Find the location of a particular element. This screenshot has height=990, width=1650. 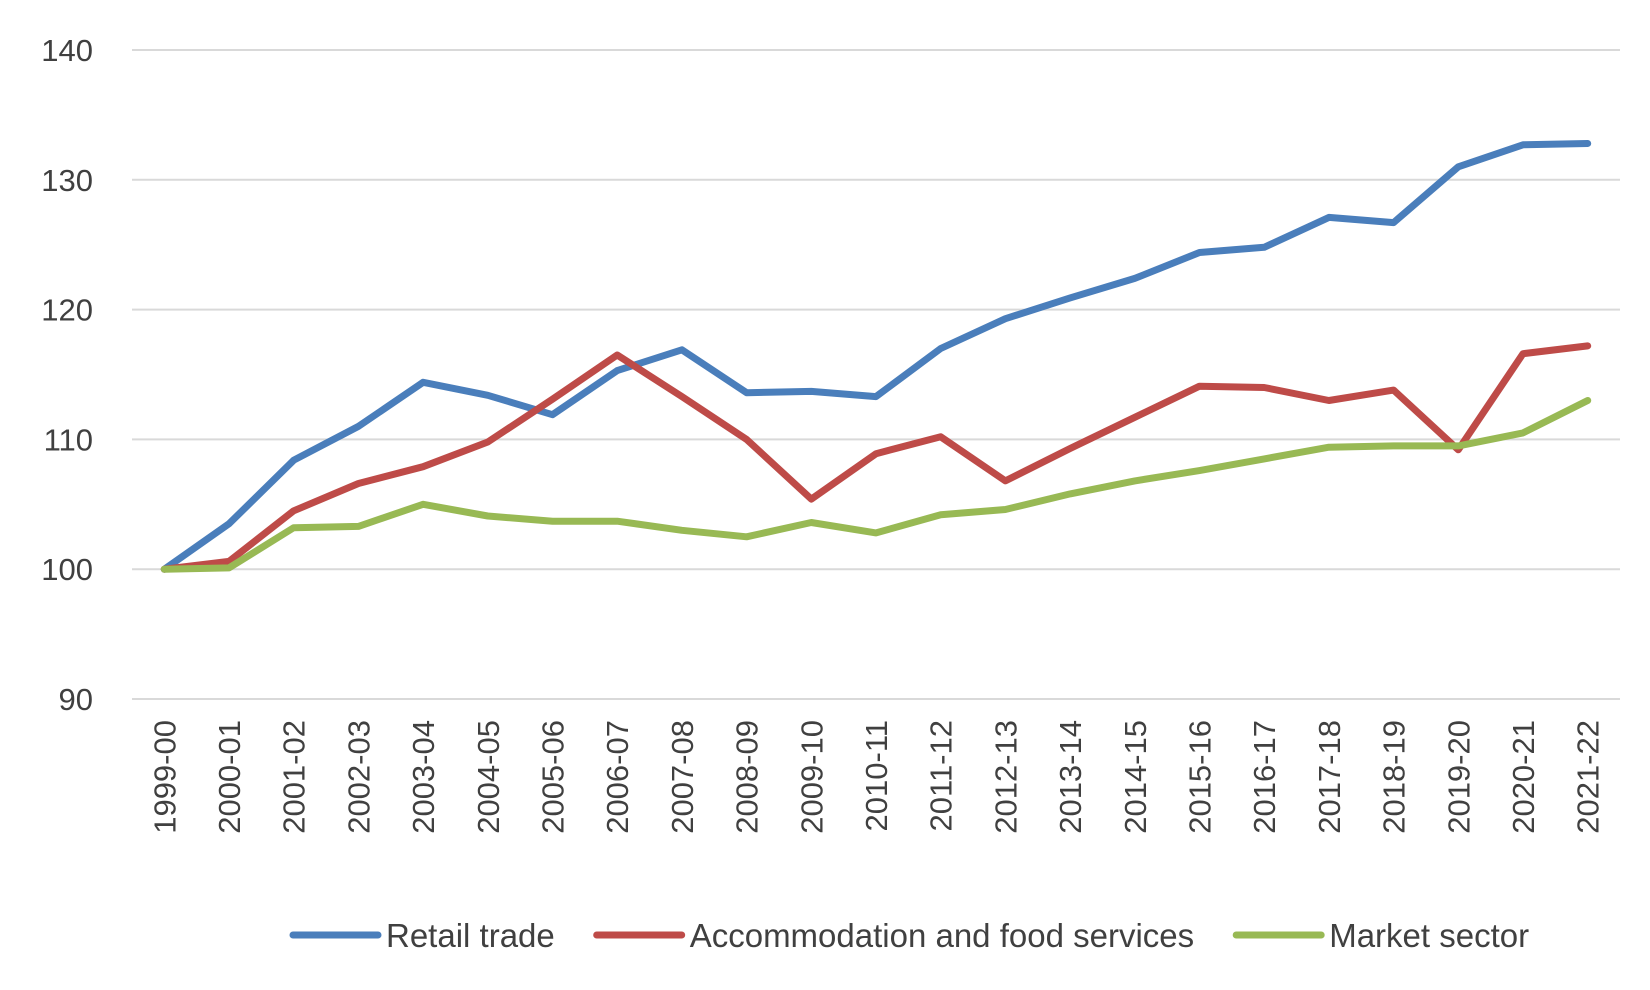

x-tick-label: 2003-04 is located at coordinates (423, 777).